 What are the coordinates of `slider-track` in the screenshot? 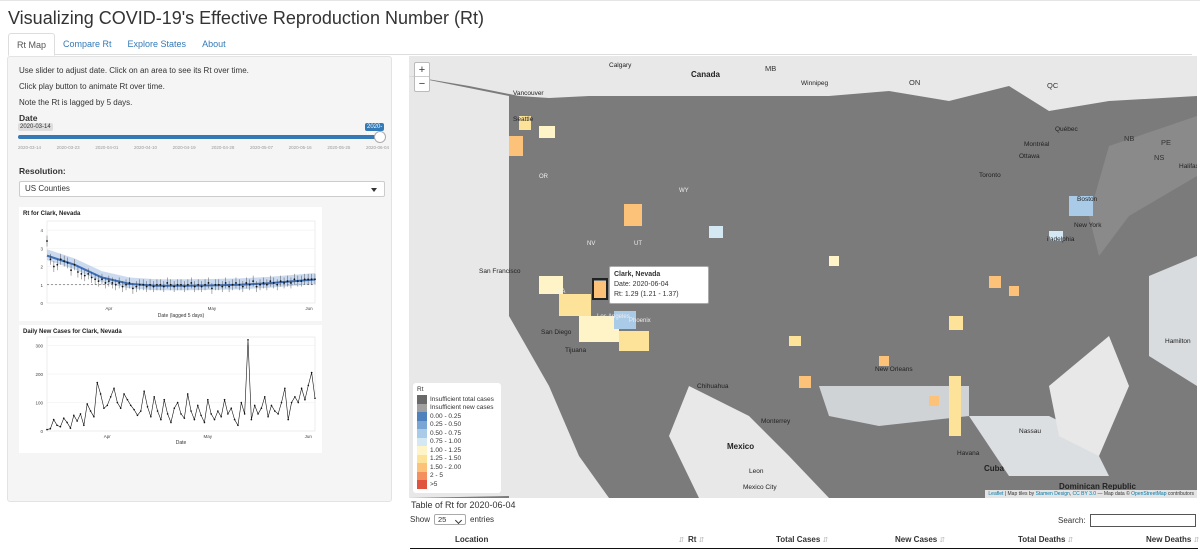 It's located at (200, 137).